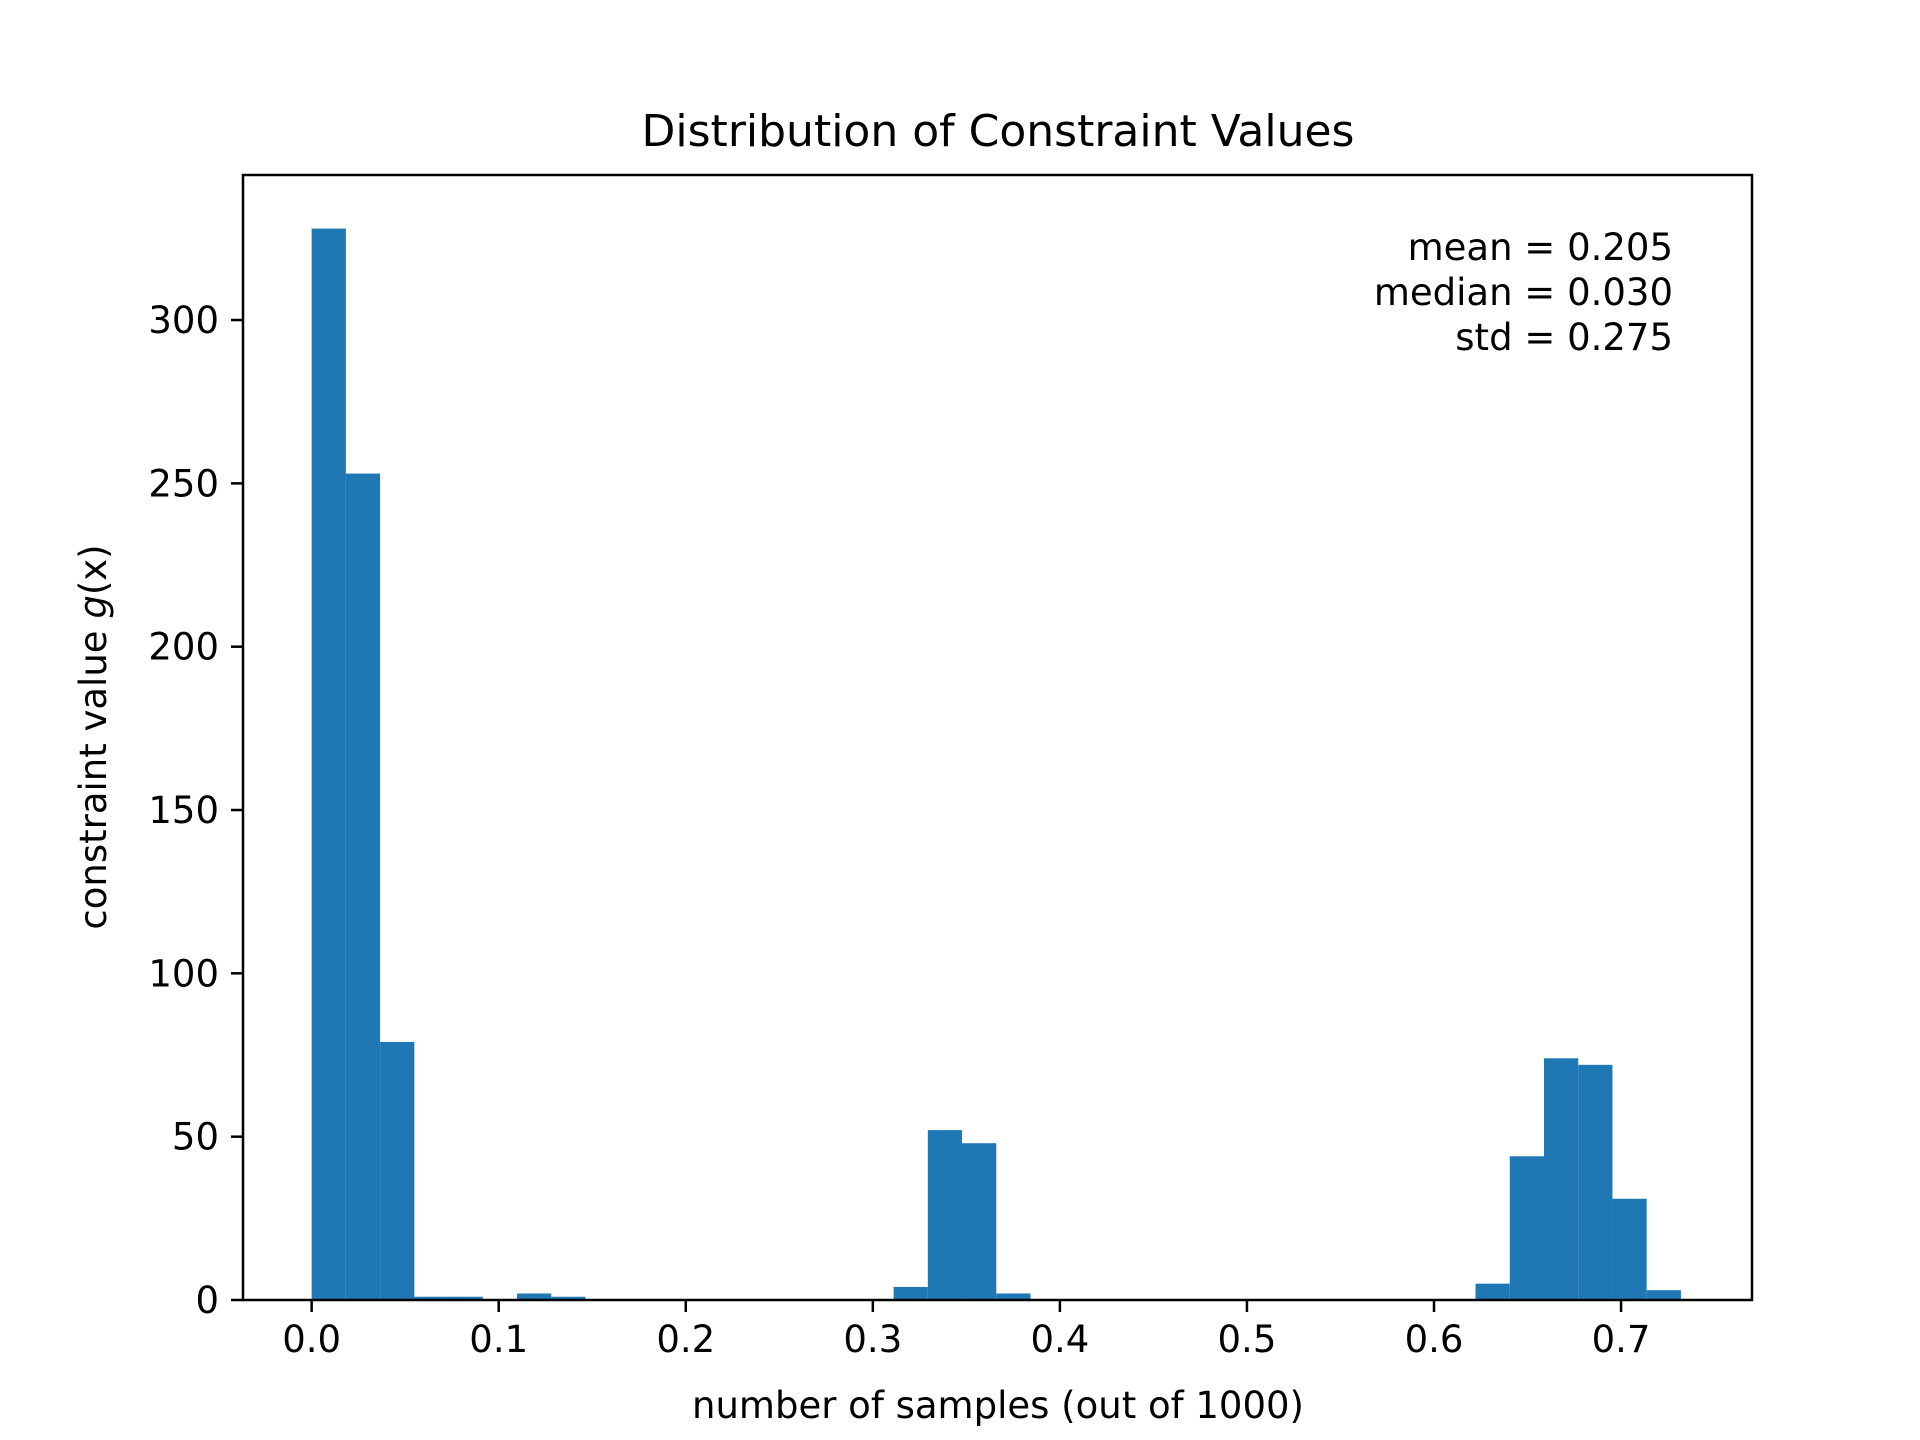 This screenshot has height=1440, width=1920. I want to click on y-axis-label-prefix: constraint value, so click(93, 774).